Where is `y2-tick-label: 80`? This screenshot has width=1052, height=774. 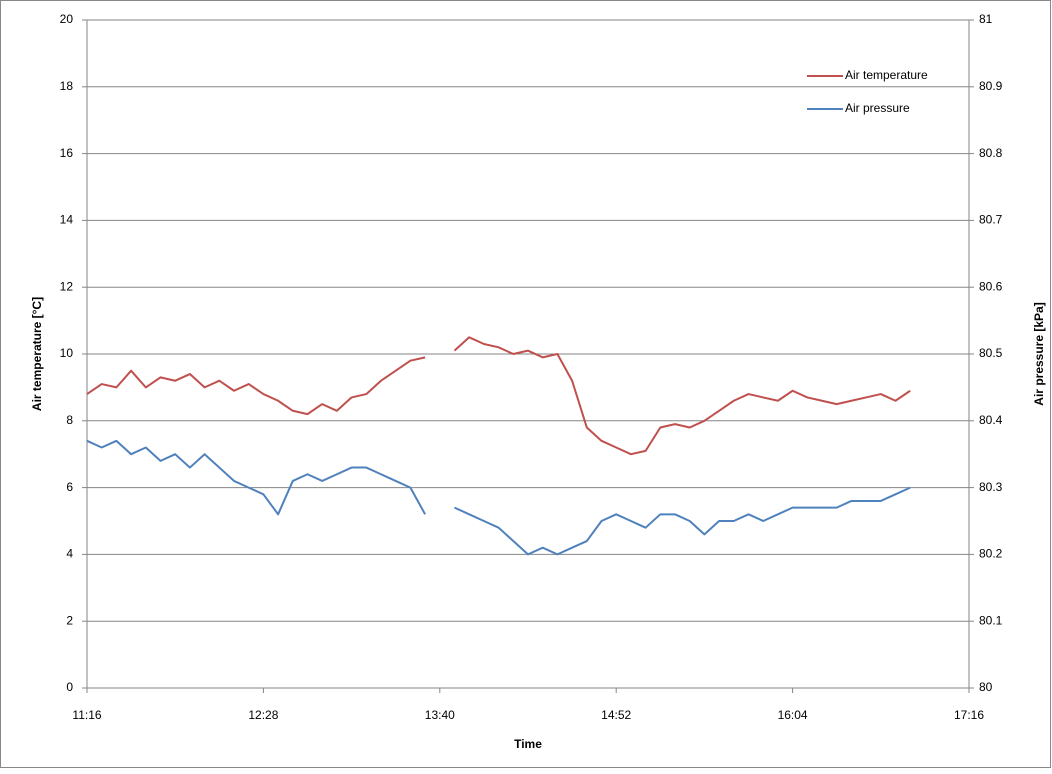 y2-tick-label: 80 is located at coordinates (986, 687).